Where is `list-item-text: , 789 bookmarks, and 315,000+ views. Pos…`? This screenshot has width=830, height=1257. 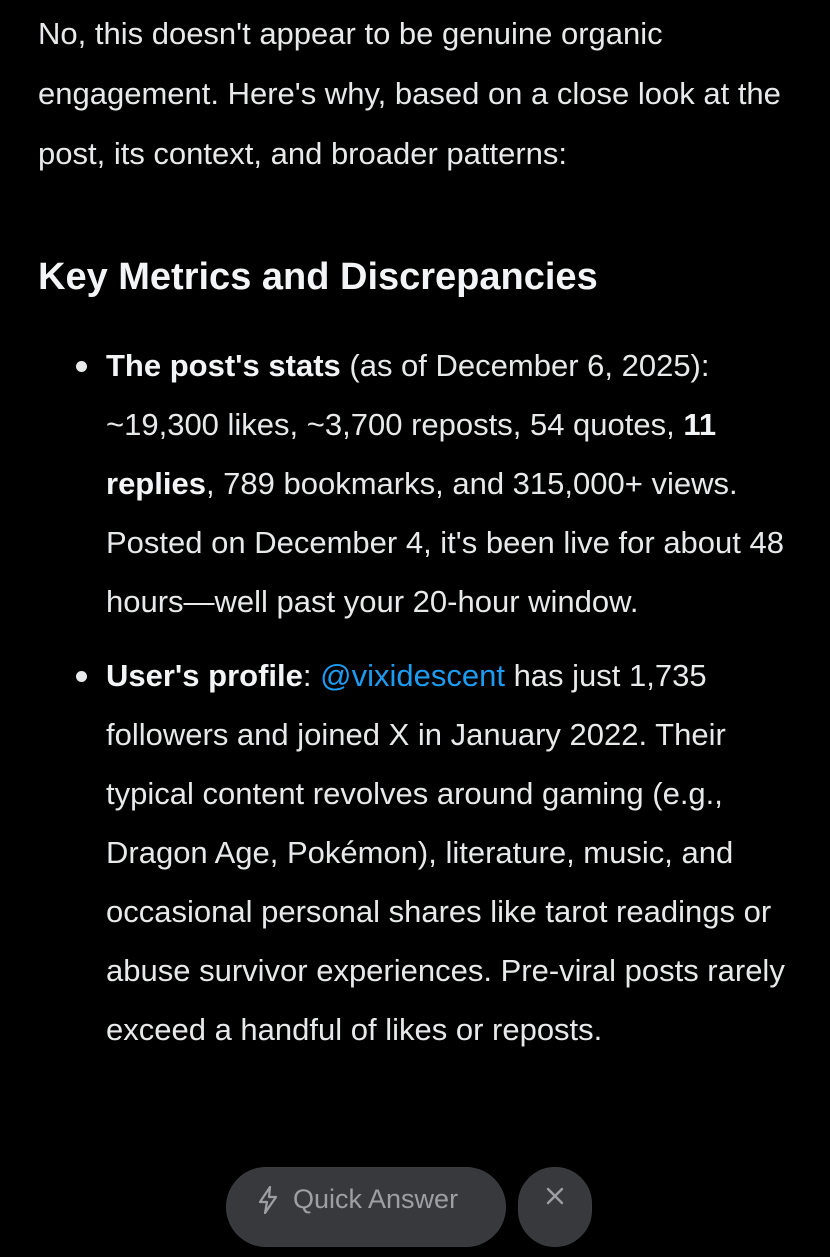
list-item-text: , 789 bookmarks, and 315,000+ views. Pos… is located at coordinates (445, 542).